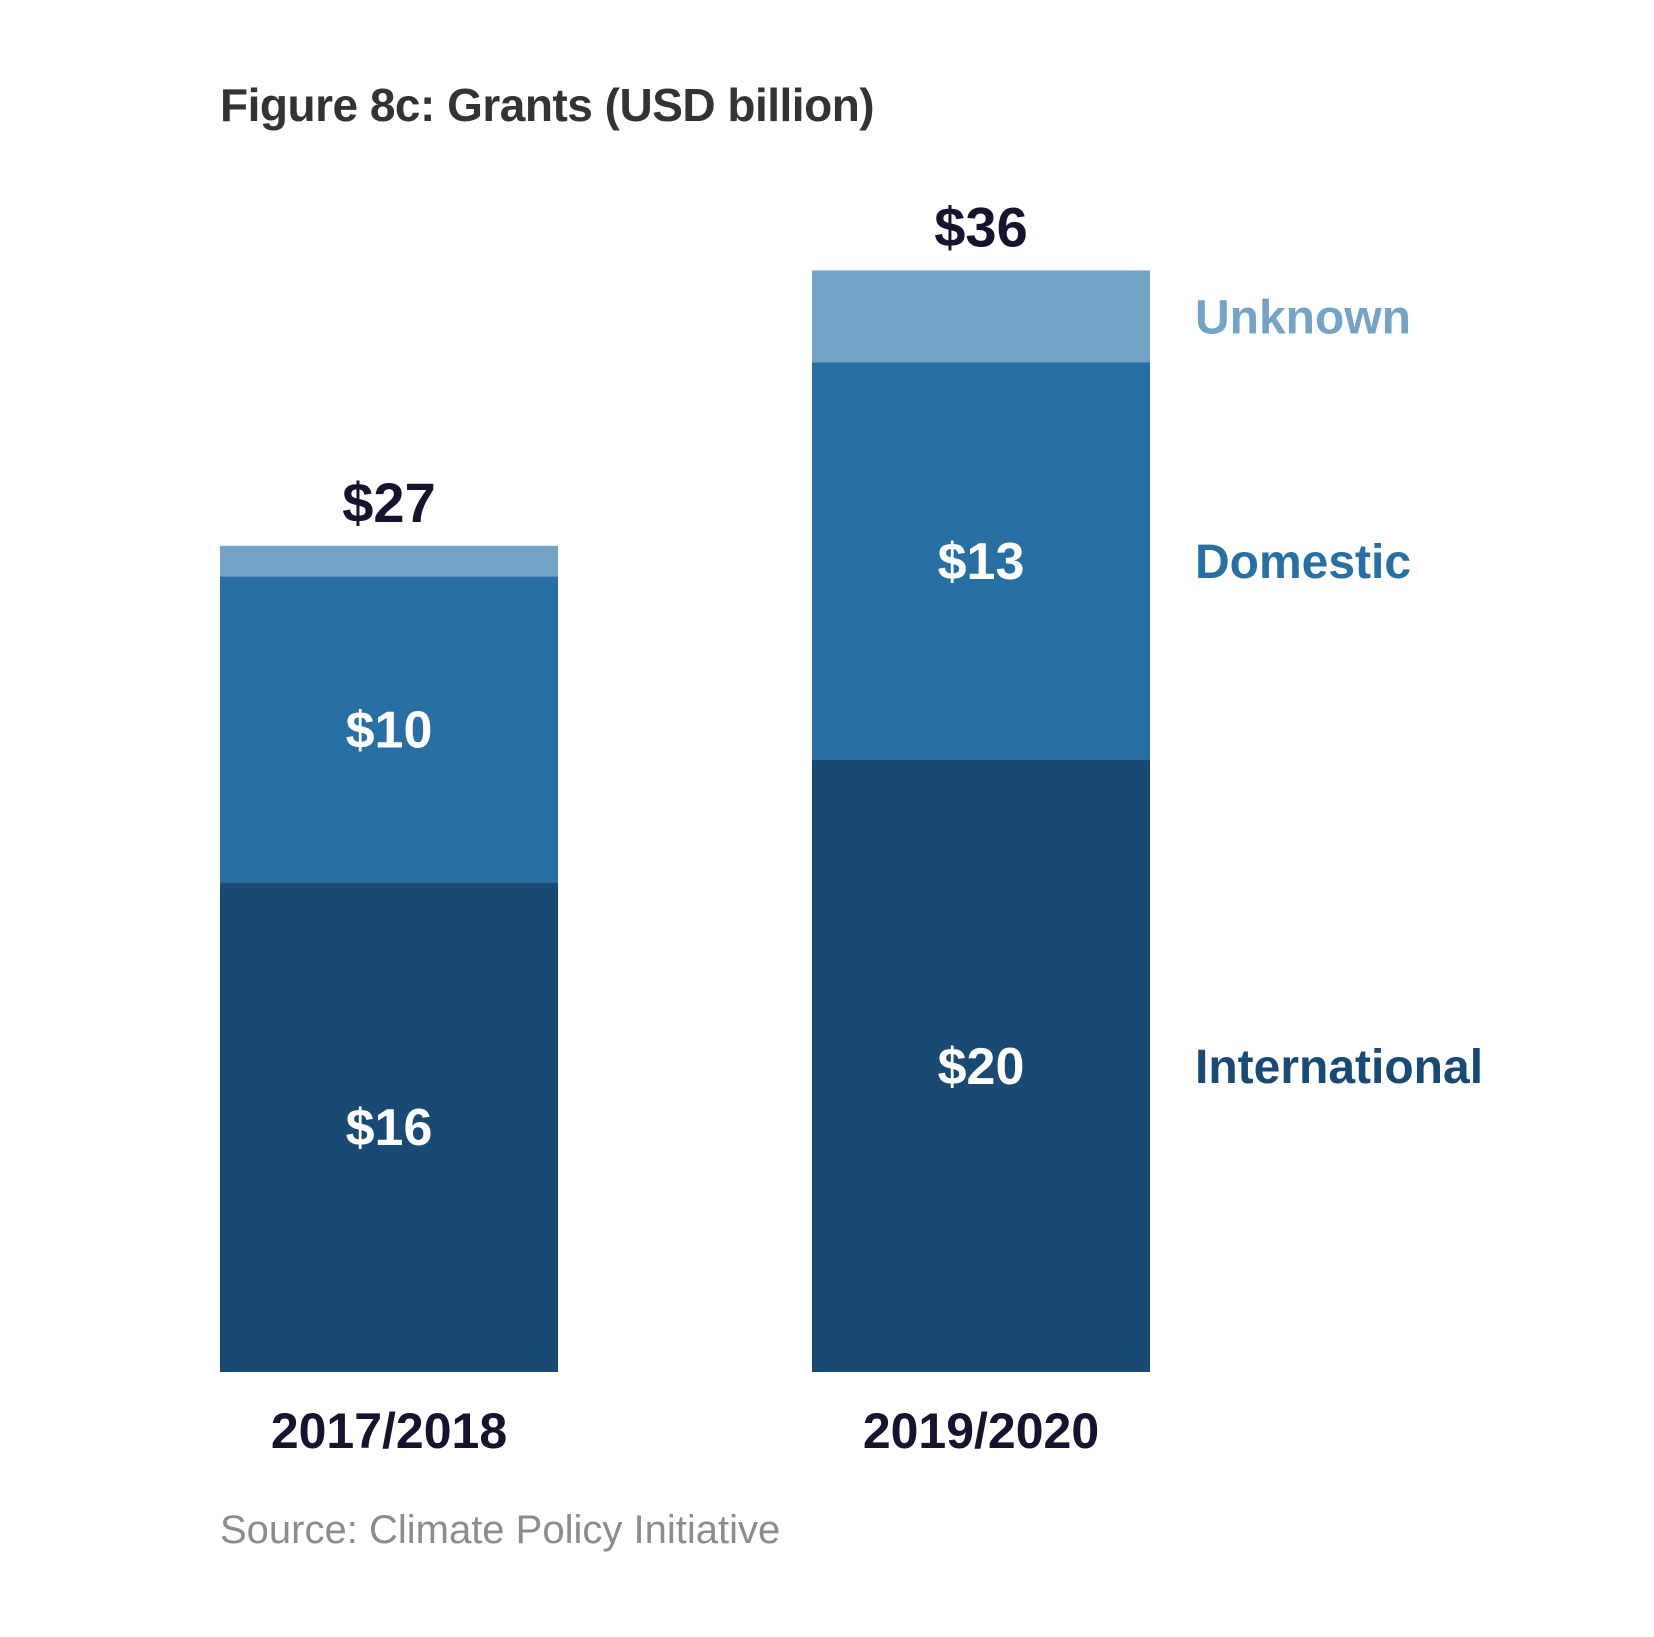  I want to click on data-label-international-2017-2018: $16, so click(389, 1128).